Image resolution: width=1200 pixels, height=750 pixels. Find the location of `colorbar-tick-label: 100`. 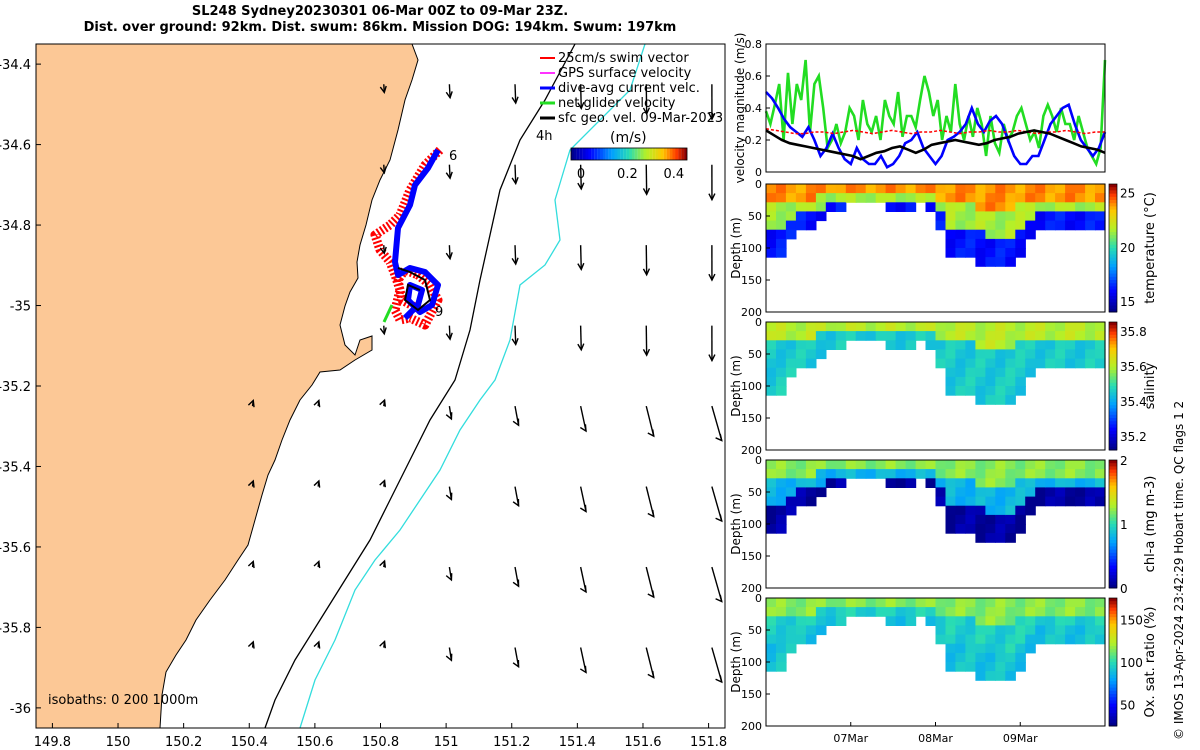

colorbar-tick-label: 100 is located at coordinates (1131, 663).